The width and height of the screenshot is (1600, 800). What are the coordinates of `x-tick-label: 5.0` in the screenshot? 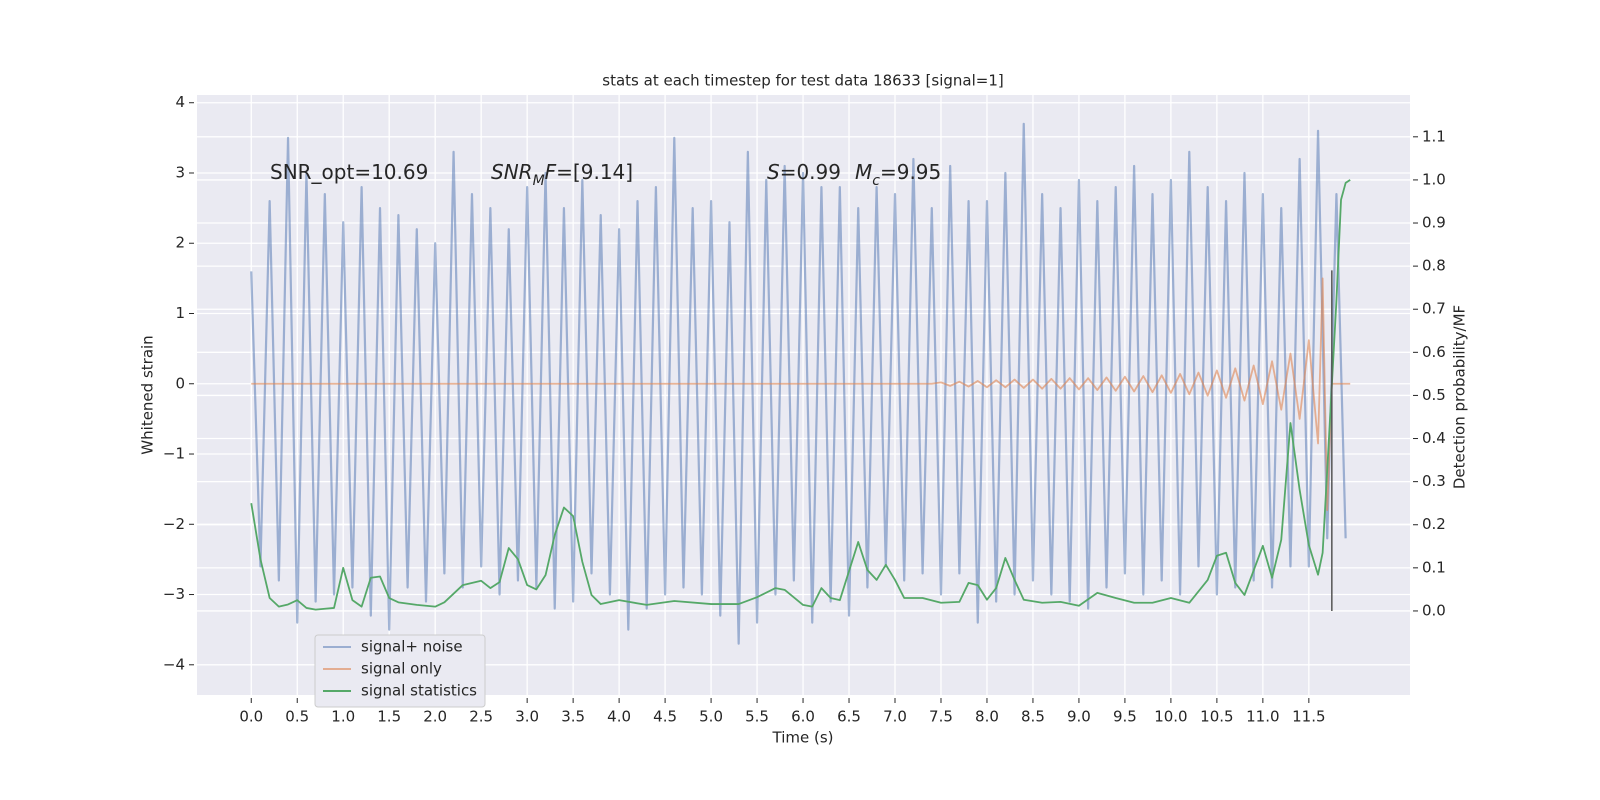 It's located at (711, 717).